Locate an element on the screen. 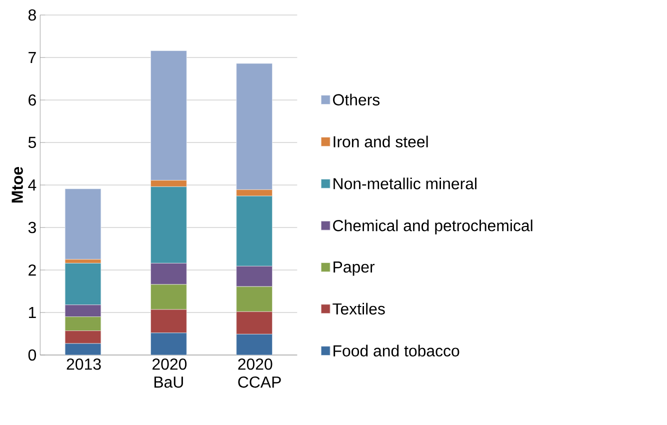 The width and height of the screenshot is (667, 425). y-tick-label: 4 is located at coordinates (32, 185).